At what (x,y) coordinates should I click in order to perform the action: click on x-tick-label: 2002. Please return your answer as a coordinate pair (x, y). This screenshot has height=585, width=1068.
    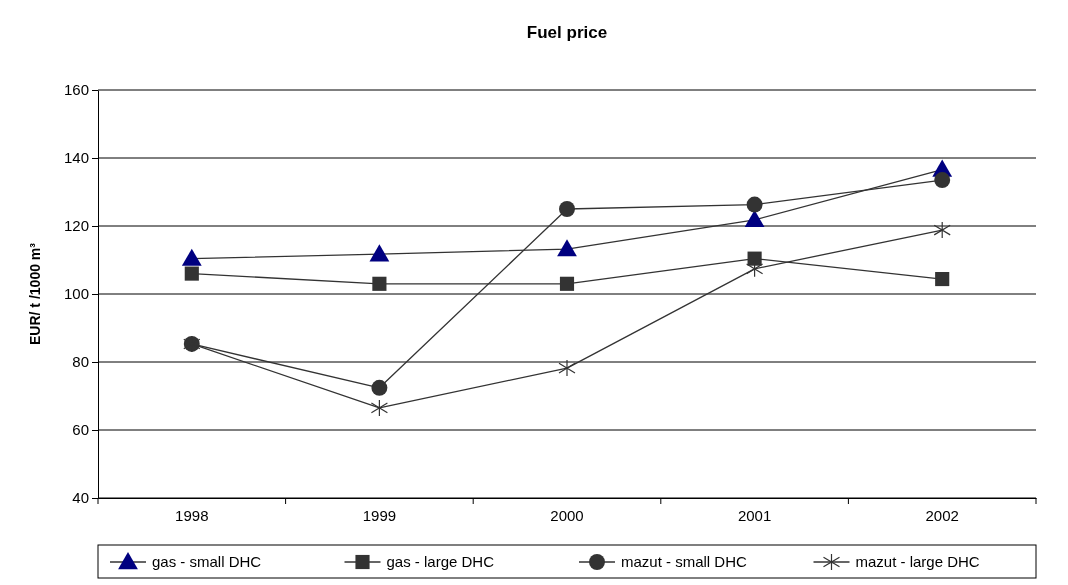
    Looking at the image, I should click on (942, 515).